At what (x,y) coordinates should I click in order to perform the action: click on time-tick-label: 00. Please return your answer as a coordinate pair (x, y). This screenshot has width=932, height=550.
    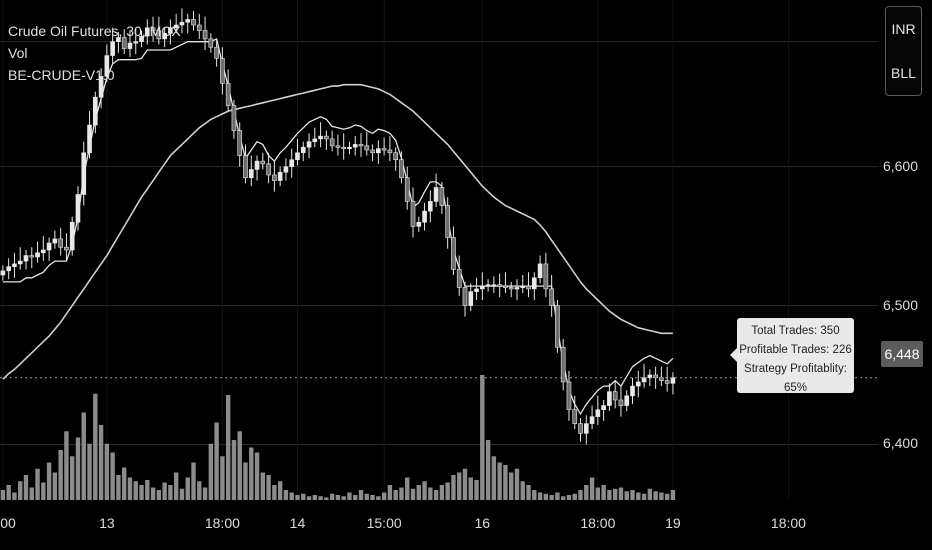
    Looking at the image, I should click on (8, 523).